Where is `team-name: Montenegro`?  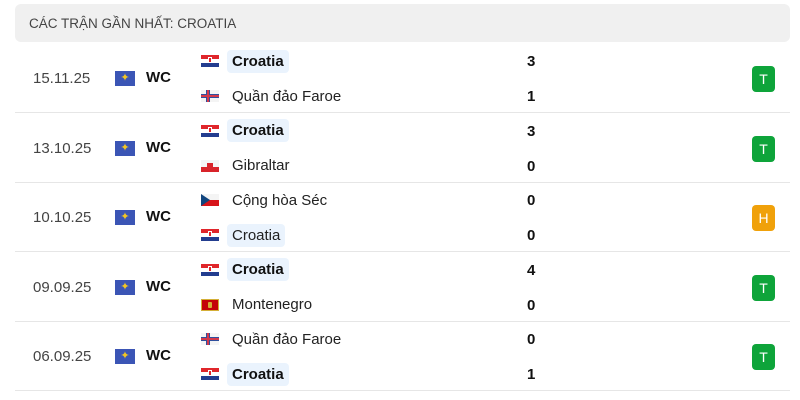
team-name: Montenegro is located at coordinates (272, 304).